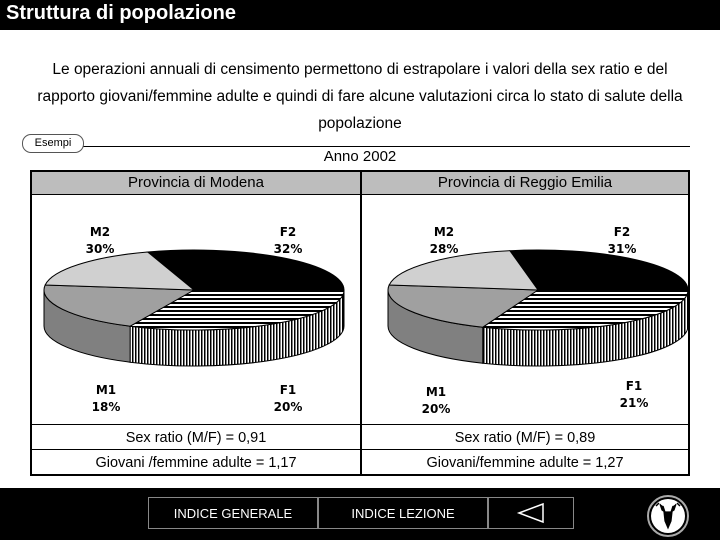 This screenshot has height=540, width=720. What do you see at coordinates (444, 249) in the screenshot?
I see `pie-value-m2: 28%` at bounding box center [444, 249].